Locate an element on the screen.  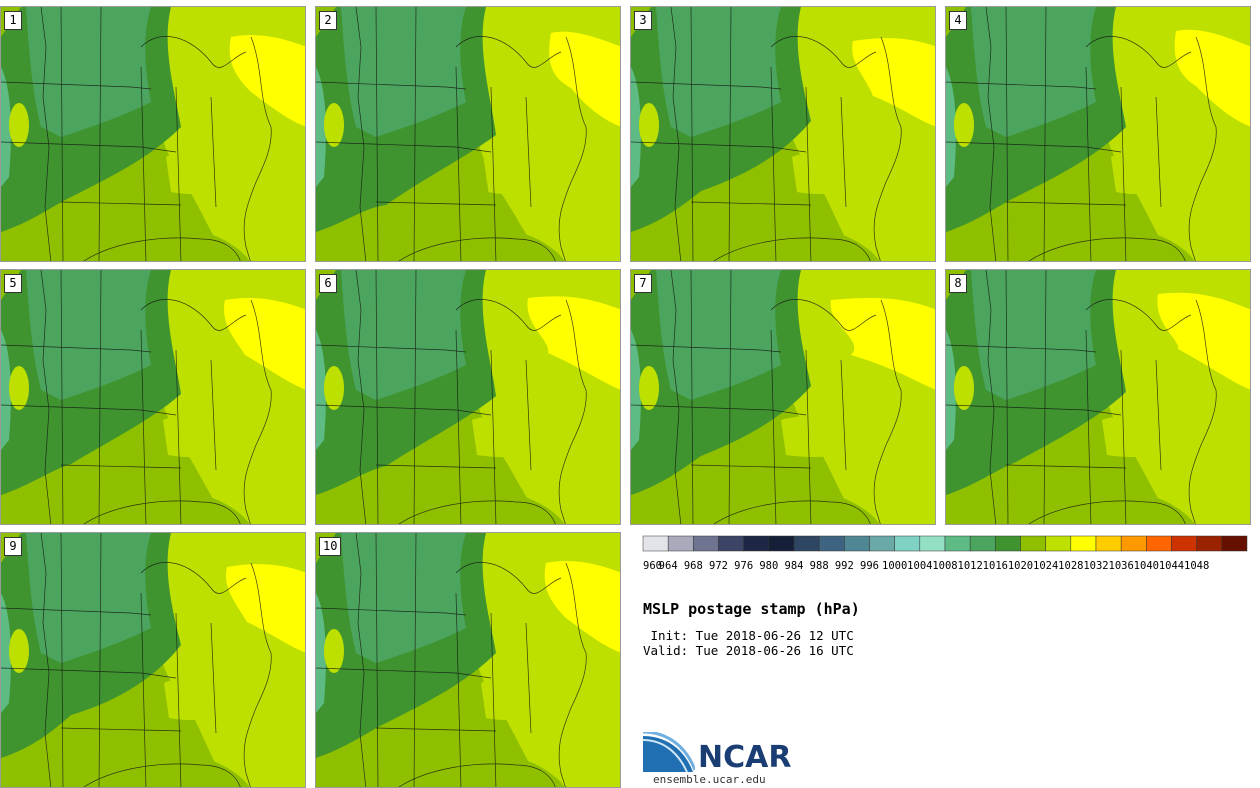
colorbar-tick-label: 1048 is located at coordinates (1196, 566).